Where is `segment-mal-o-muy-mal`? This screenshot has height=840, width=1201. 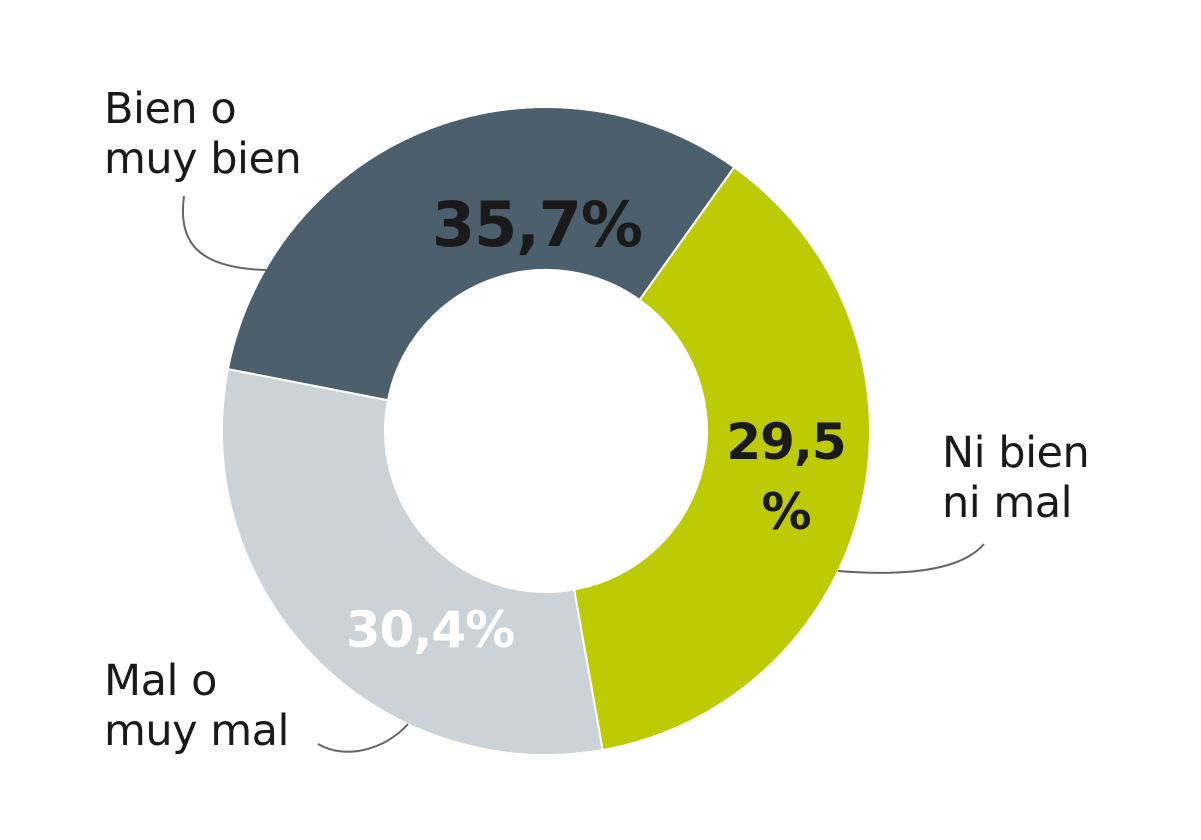 segment-mal-o-muy-mal is located at coordinates (481, 254).